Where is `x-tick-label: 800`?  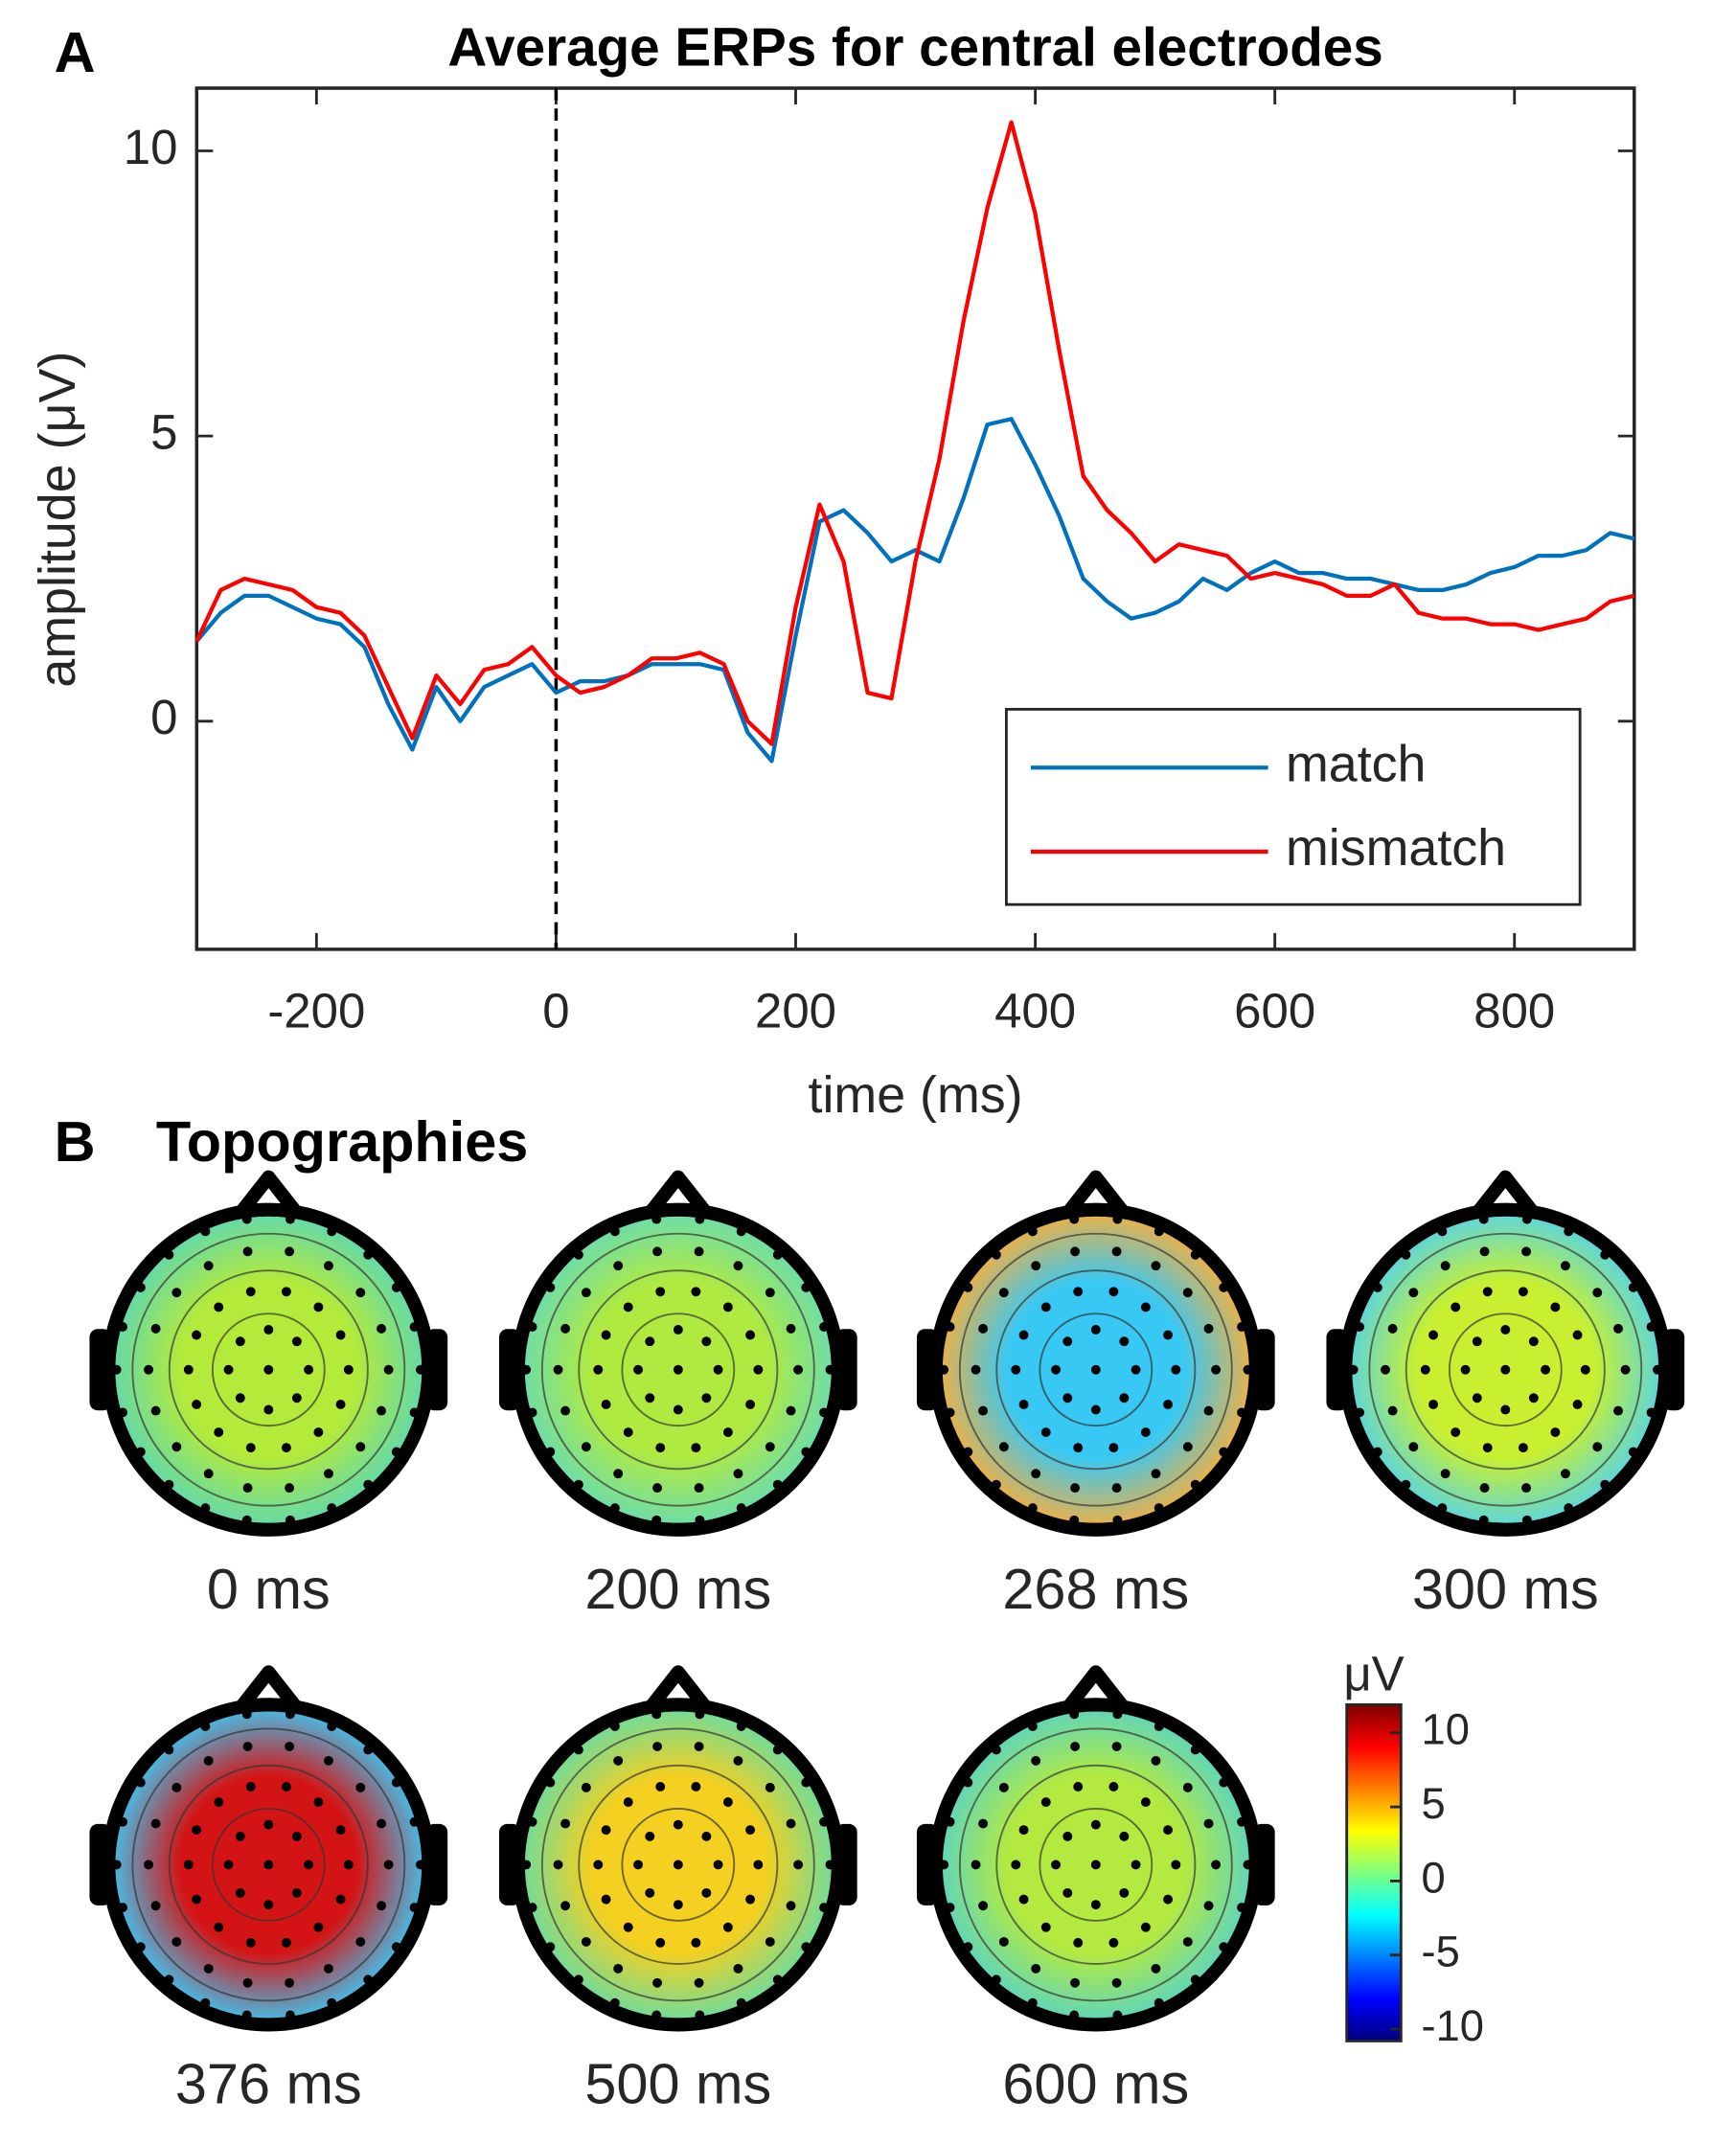
x-tick-label: 800 is located at coordinates (1514, 1011).